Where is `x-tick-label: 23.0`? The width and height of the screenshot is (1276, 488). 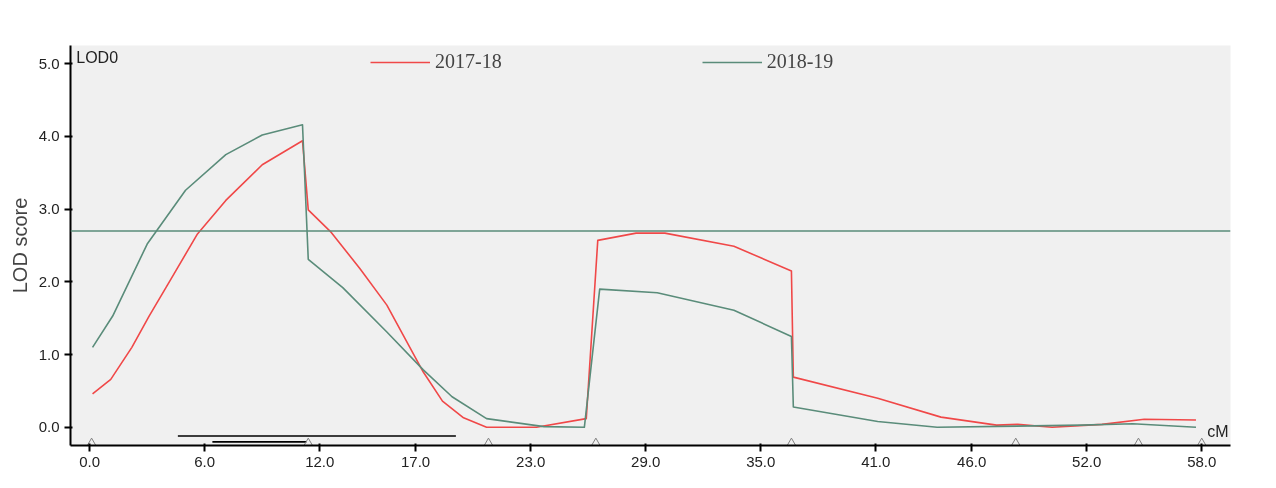 x-tick-label: 23.0 is located at coordinates (531, 461).